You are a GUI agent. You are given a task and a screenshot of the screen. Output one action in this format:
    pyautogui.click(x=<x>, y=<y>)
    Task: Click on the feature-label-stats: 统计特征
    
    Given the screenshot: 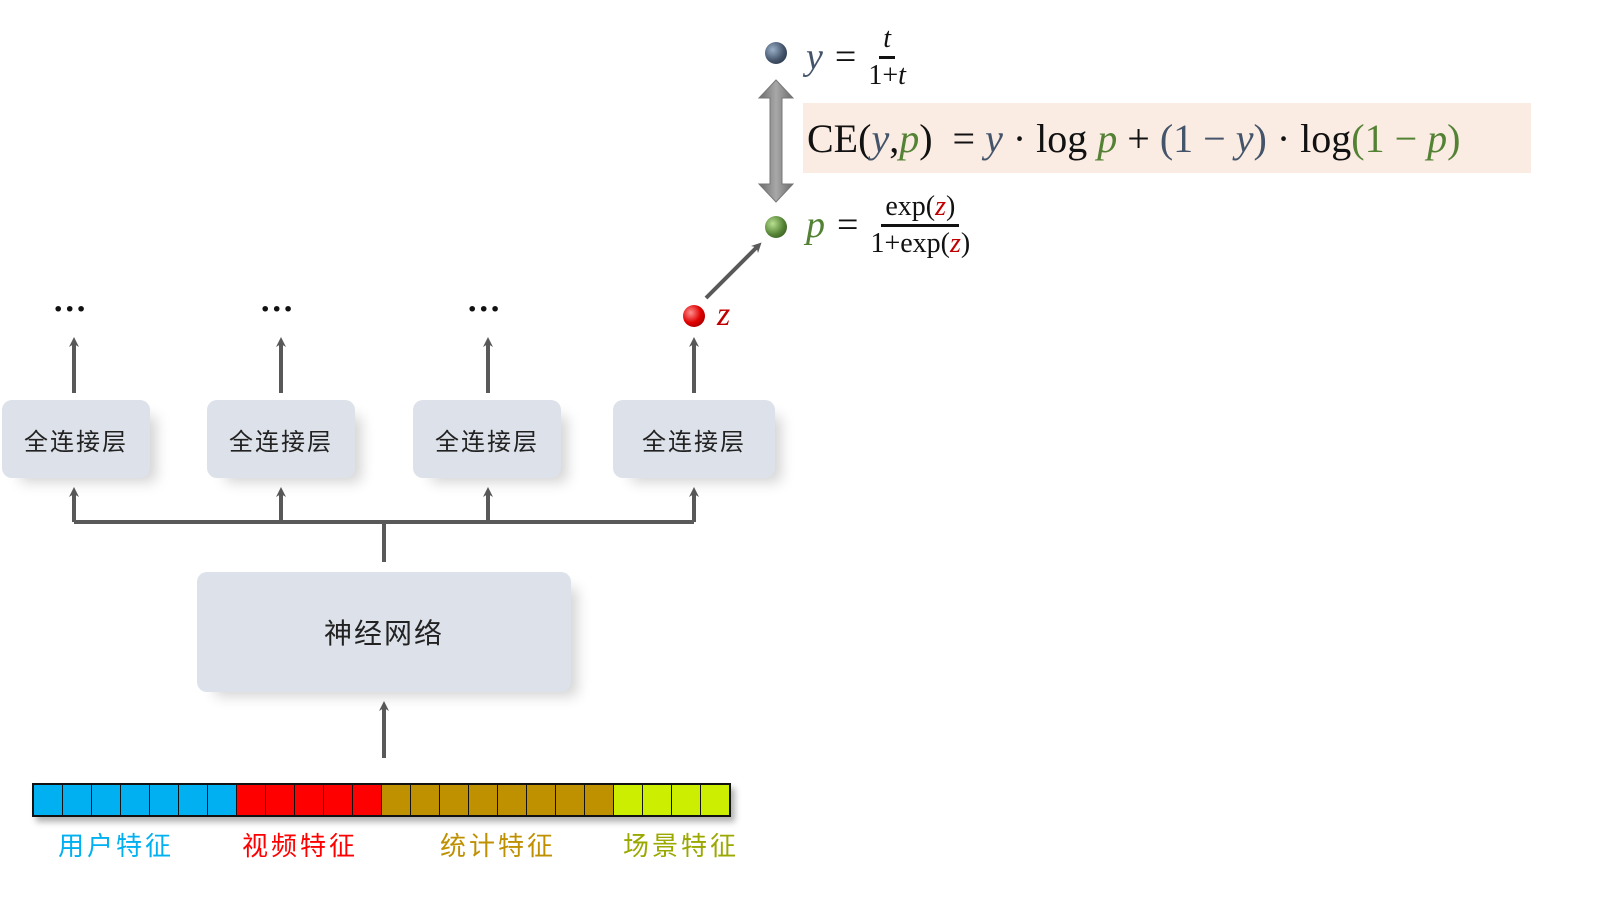 What is the action you would take?
    pyautogui.click(x=498, y=847)
    